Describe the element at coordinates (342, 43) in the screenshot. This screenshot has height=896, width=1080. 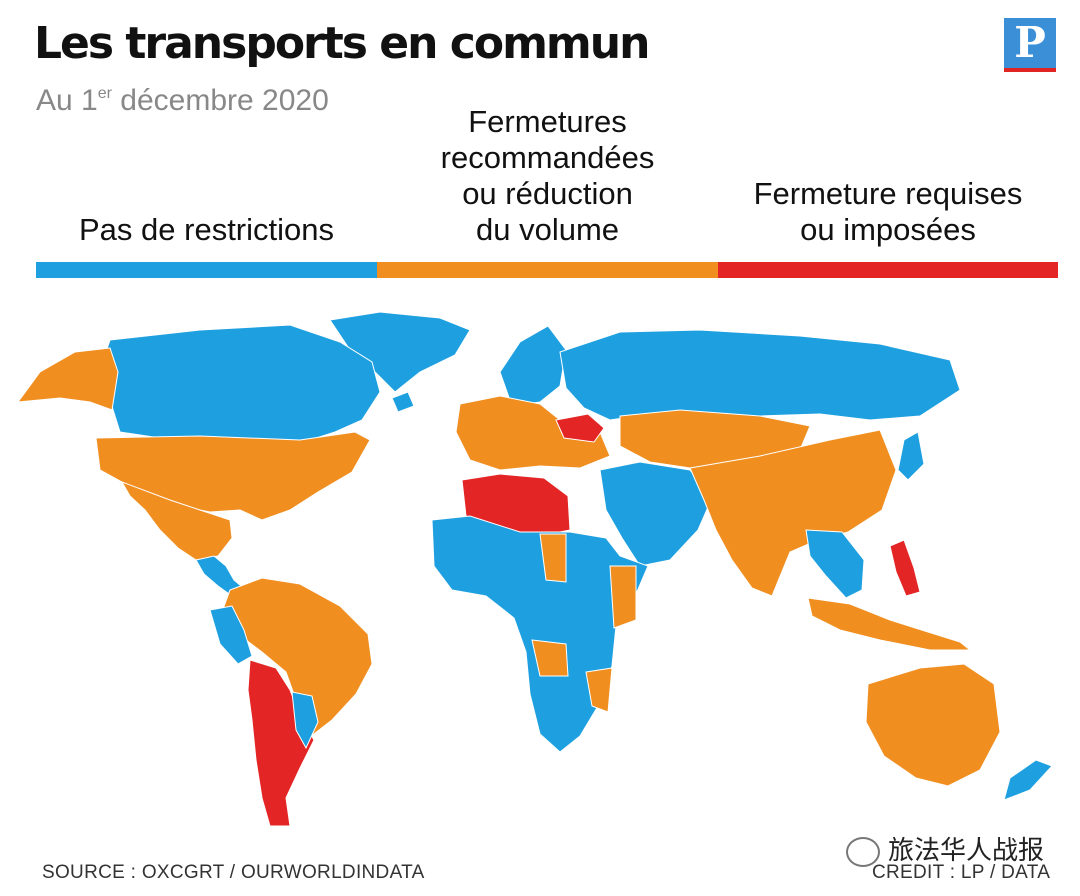
I see `page-title: Les transports en commun` at that location.